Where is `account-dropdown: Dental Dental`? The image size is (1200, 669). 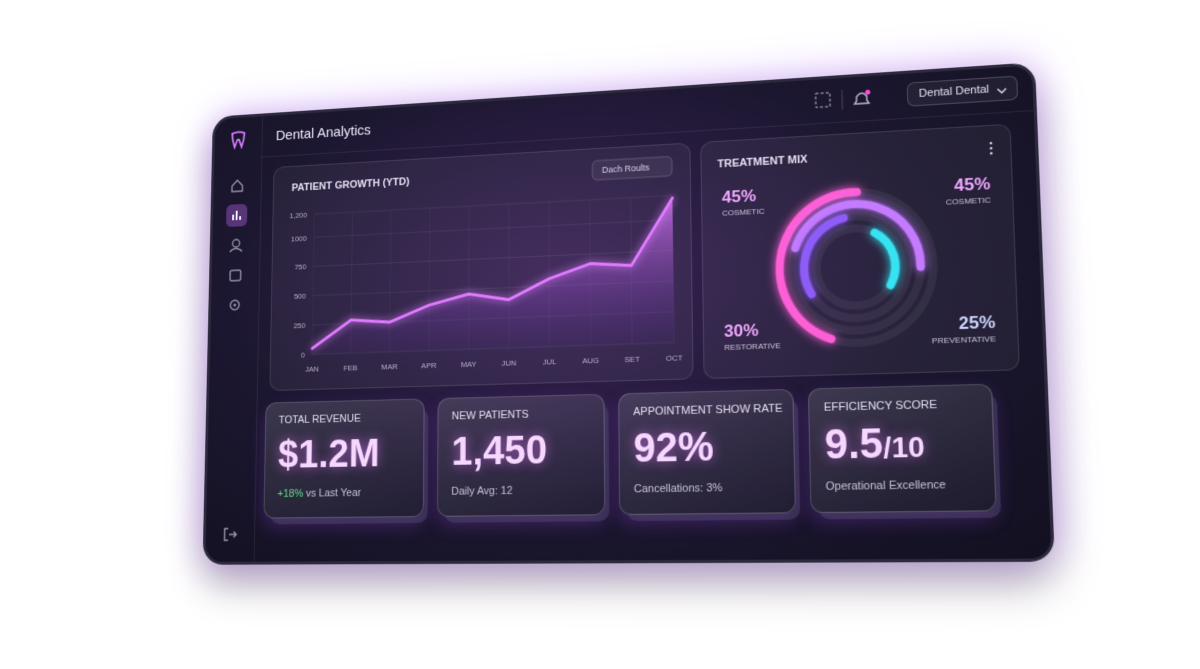 account-dropdown: Dental Dental is located at coordinates (963, 91).